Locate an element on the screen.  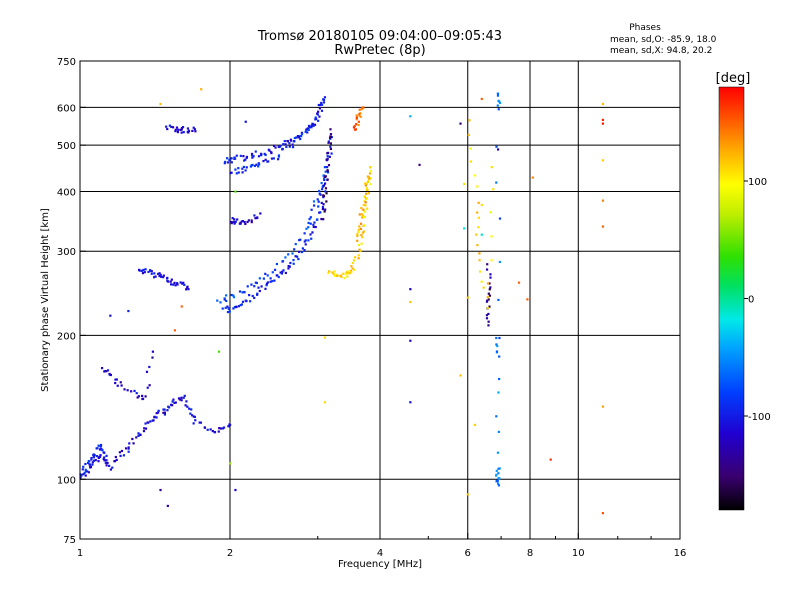
colorbar-label: [deg] is located at coordinates (733, 78).